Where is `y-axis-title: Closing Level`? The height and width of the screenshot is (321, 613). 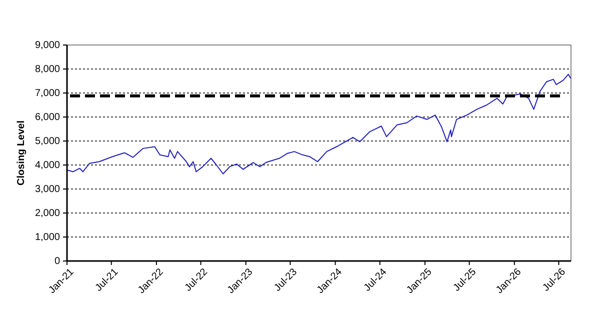
y-axis-title: Closing Level is located at coordinates (21, 153).